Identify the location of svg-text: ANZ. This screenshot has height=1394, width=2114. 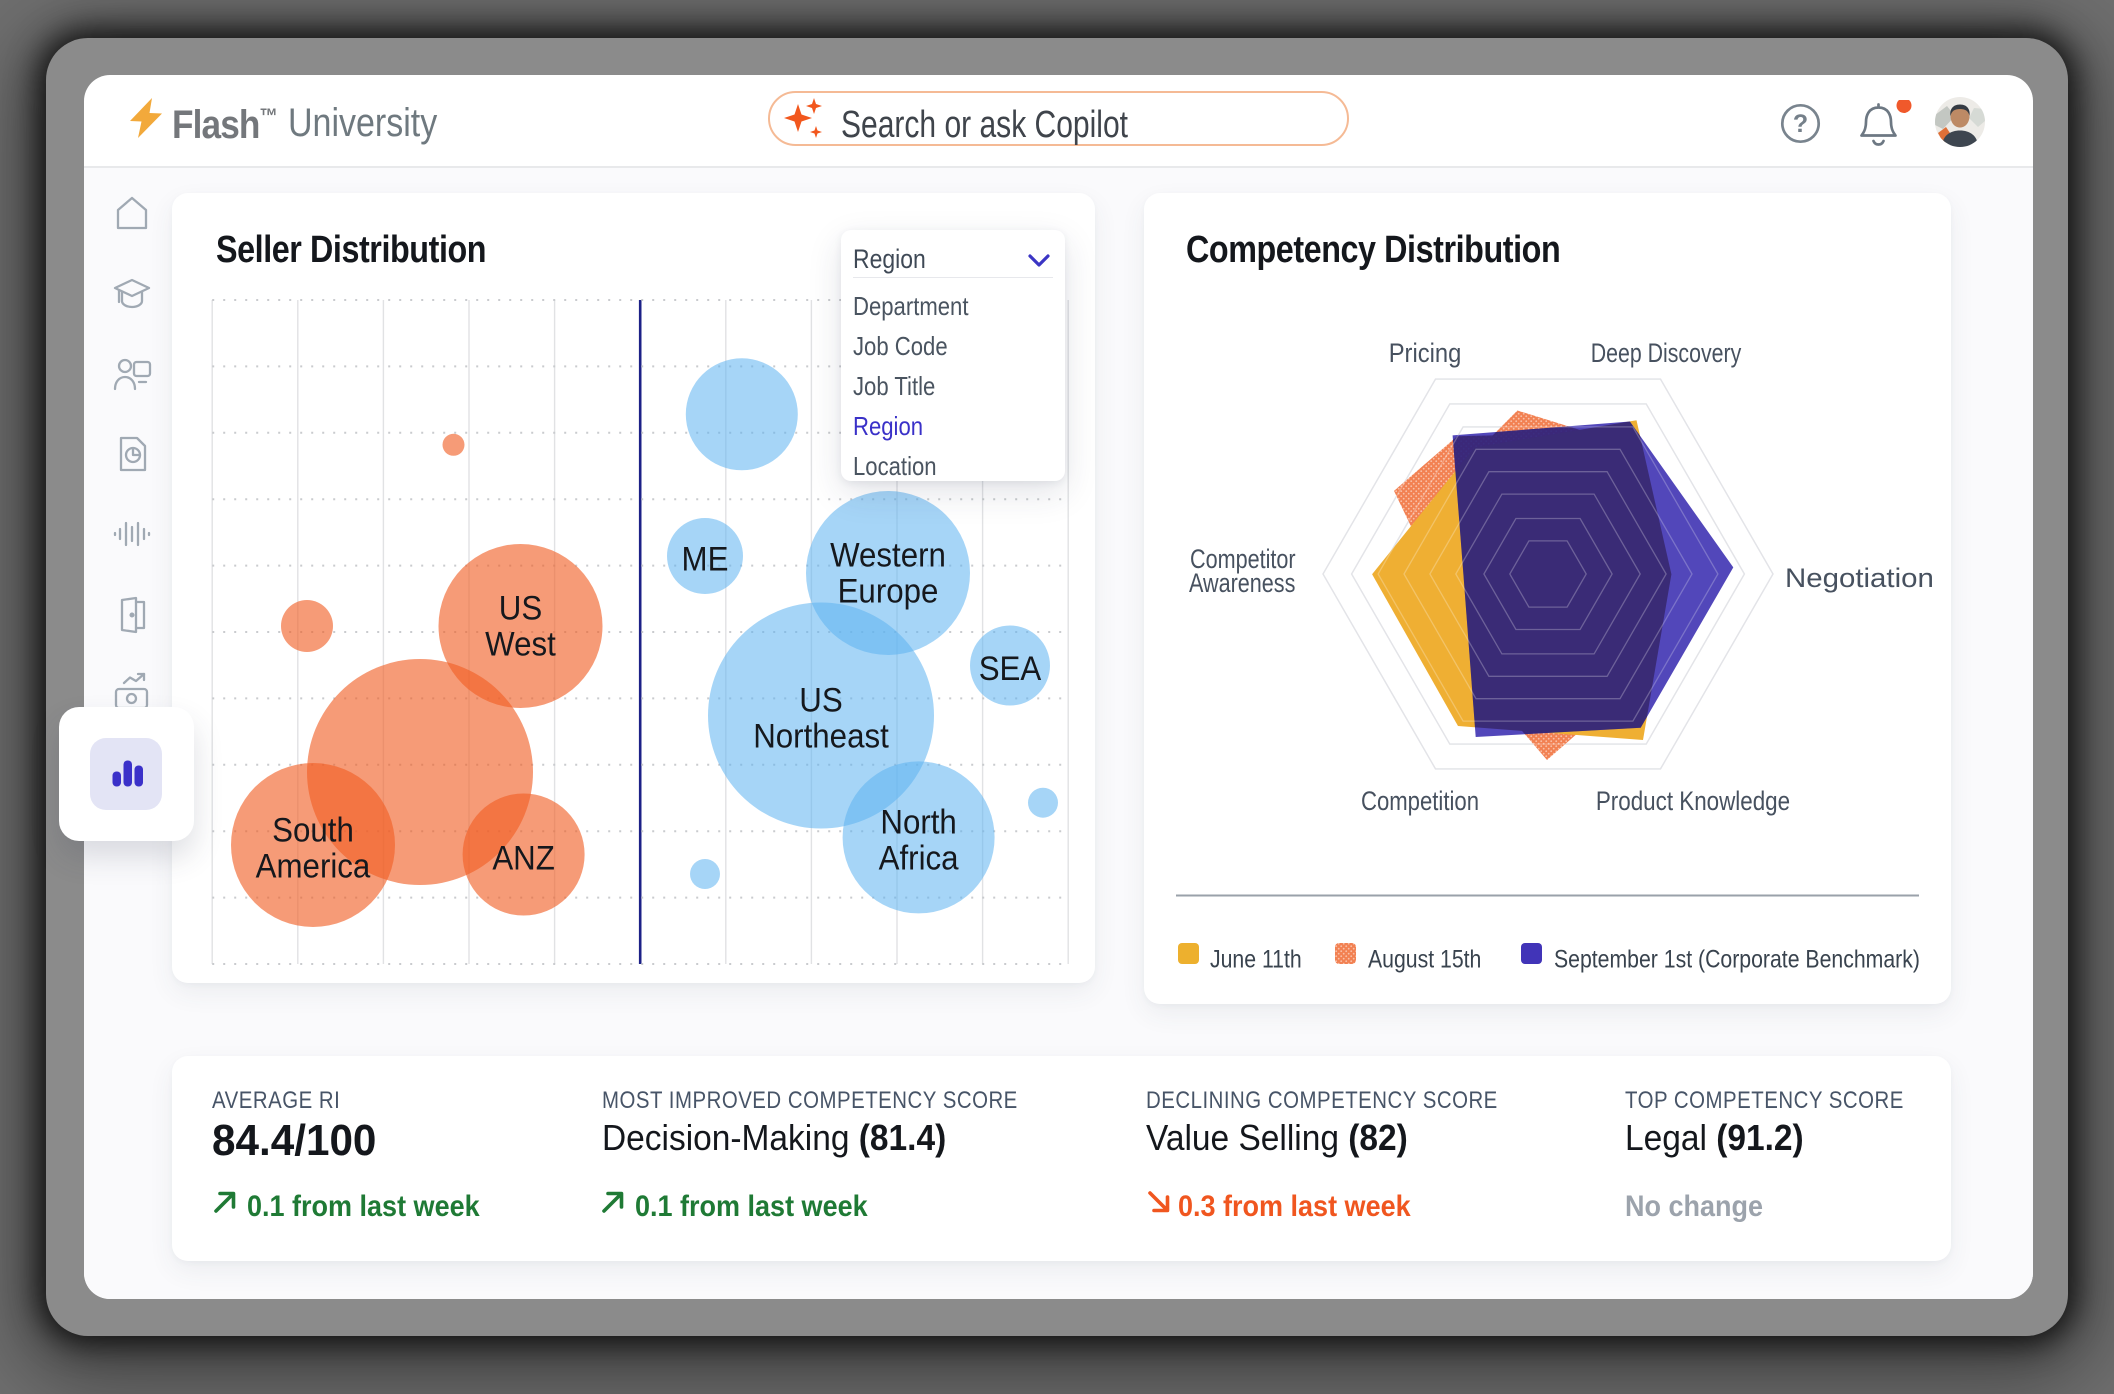
(523, 857).